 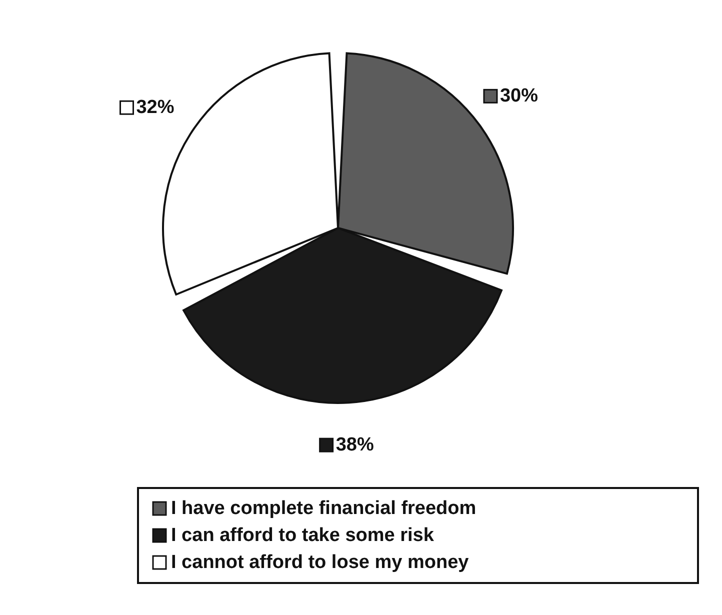 What do you see at coordinates (519, 96) in the screenshot?
I see `data-label: 30%` at bounding box center [519, 96].